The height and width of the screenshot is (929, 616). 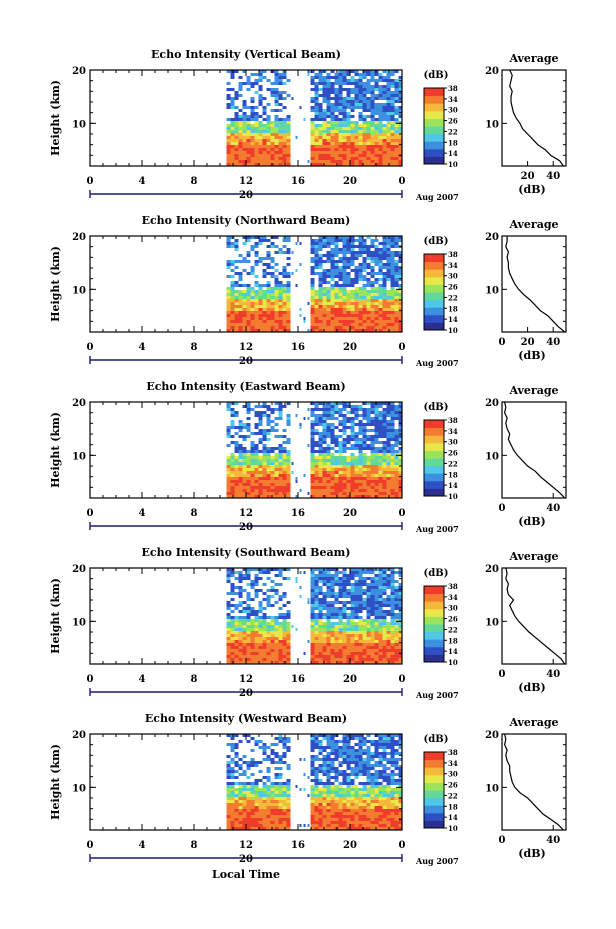 I want to click on colorbar-tick-label: 14, so click(x=453, y=153).